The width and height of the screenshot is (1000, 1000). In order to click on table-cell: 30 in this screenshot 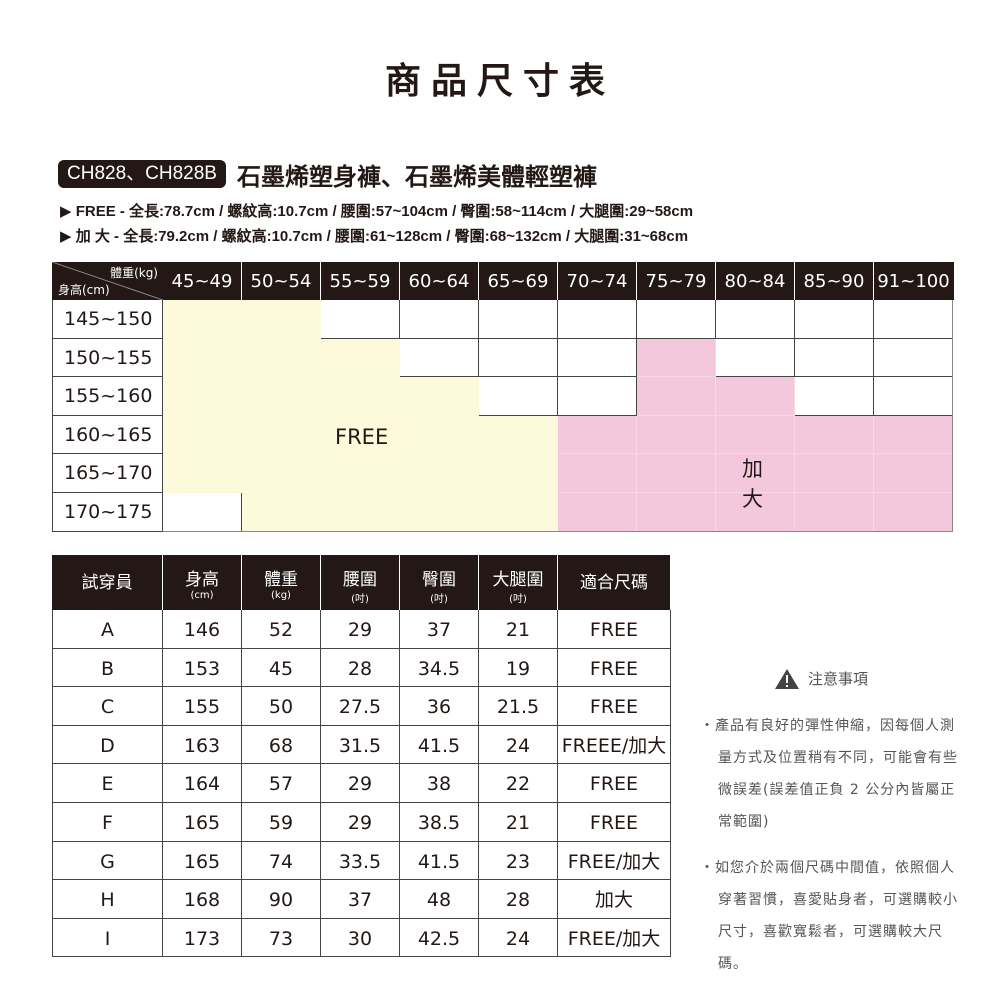, I will do `click(360, 938)`.